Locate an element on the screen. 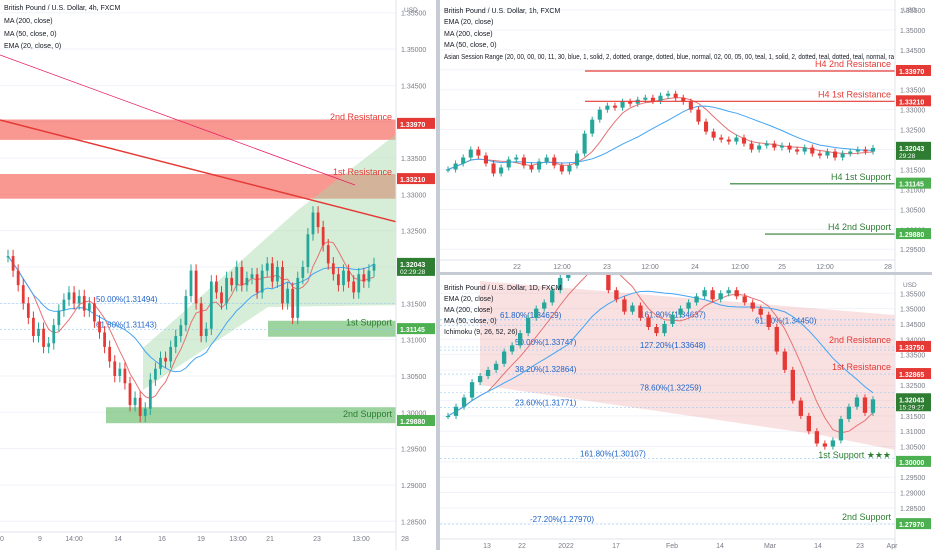  time-tick: 19 is located at coordinates (201, 539).